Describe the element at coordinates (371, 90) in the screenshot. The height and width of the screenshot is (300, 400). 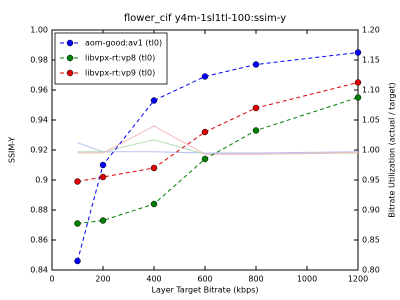
I see `y2-tick-label: 1.10` at that location.